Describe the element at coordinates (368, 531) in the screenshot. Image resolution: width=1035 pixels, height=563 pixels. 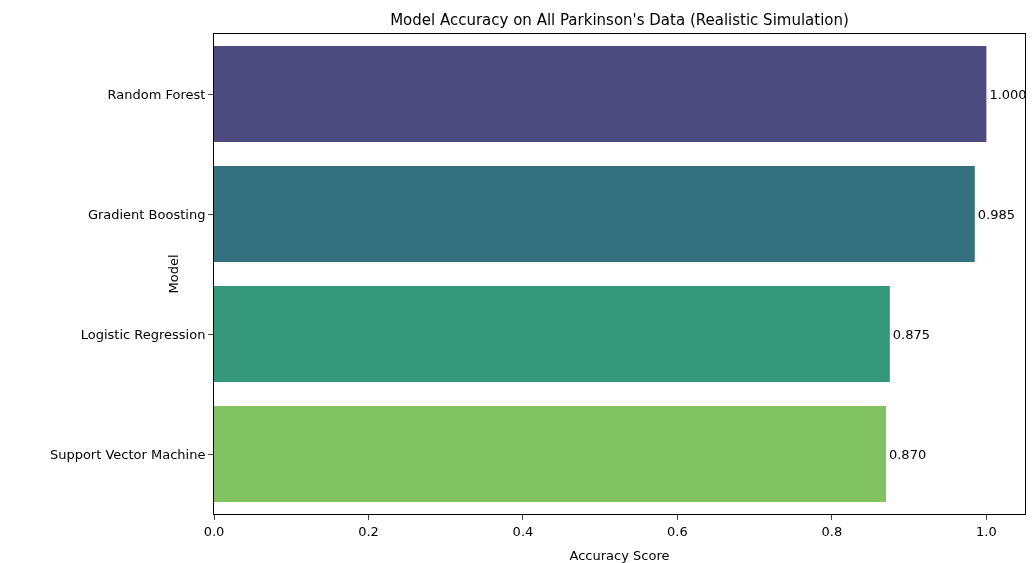
I see `x-tick-label: 0.2` at that location.